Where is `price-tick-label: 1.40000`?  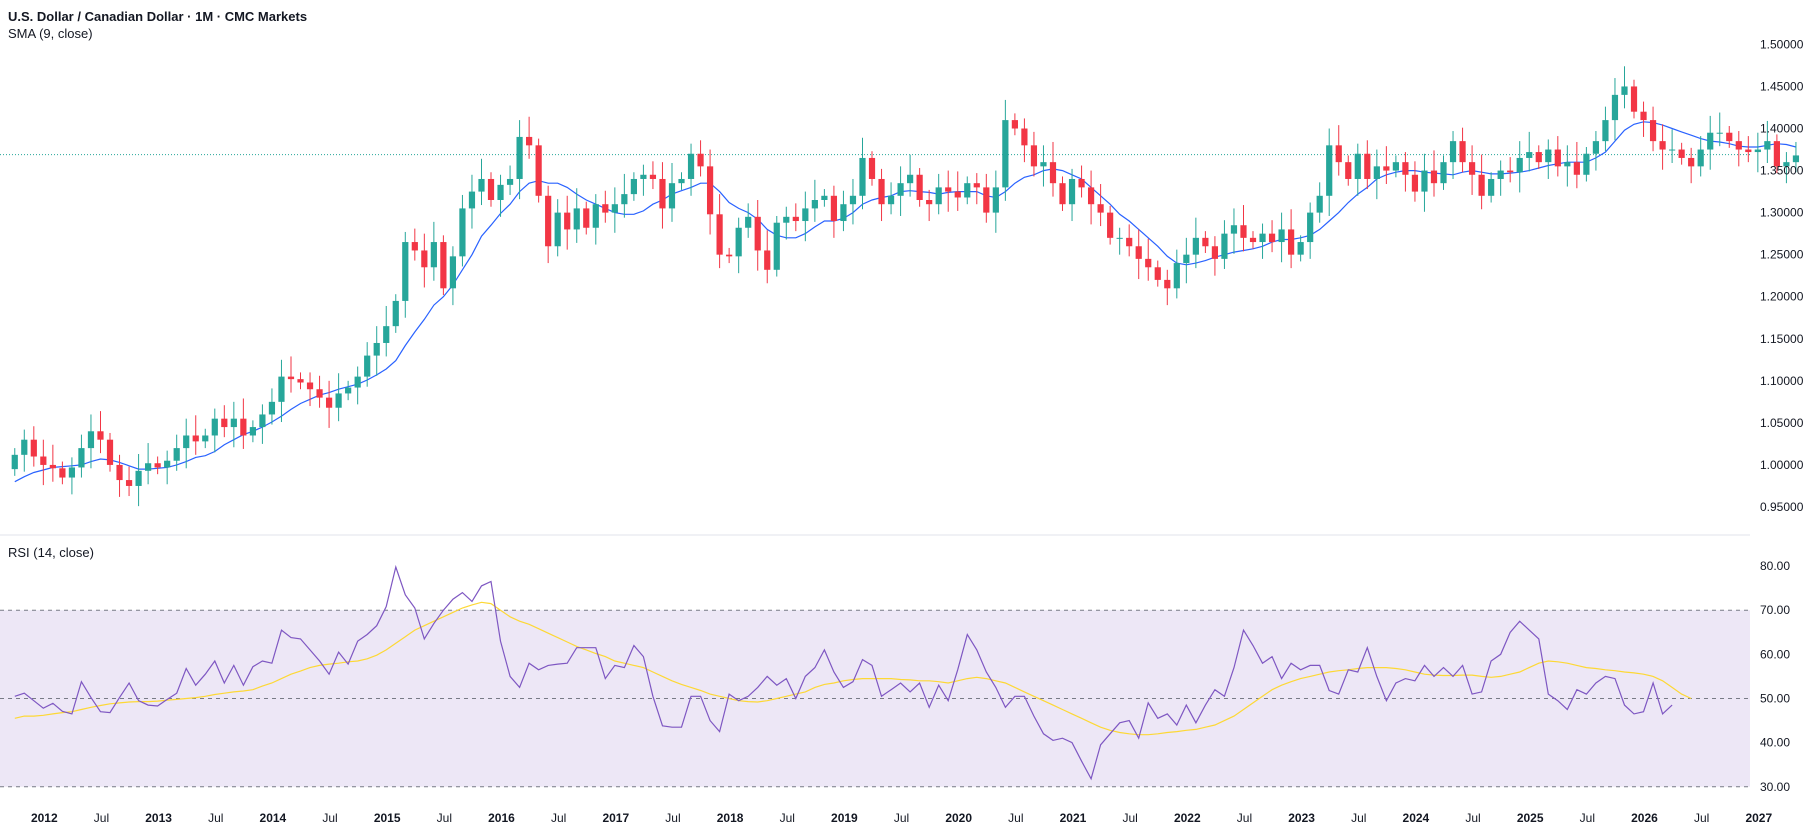
price-tick-label: 1.40000 is located at coordinates (1782, 129).